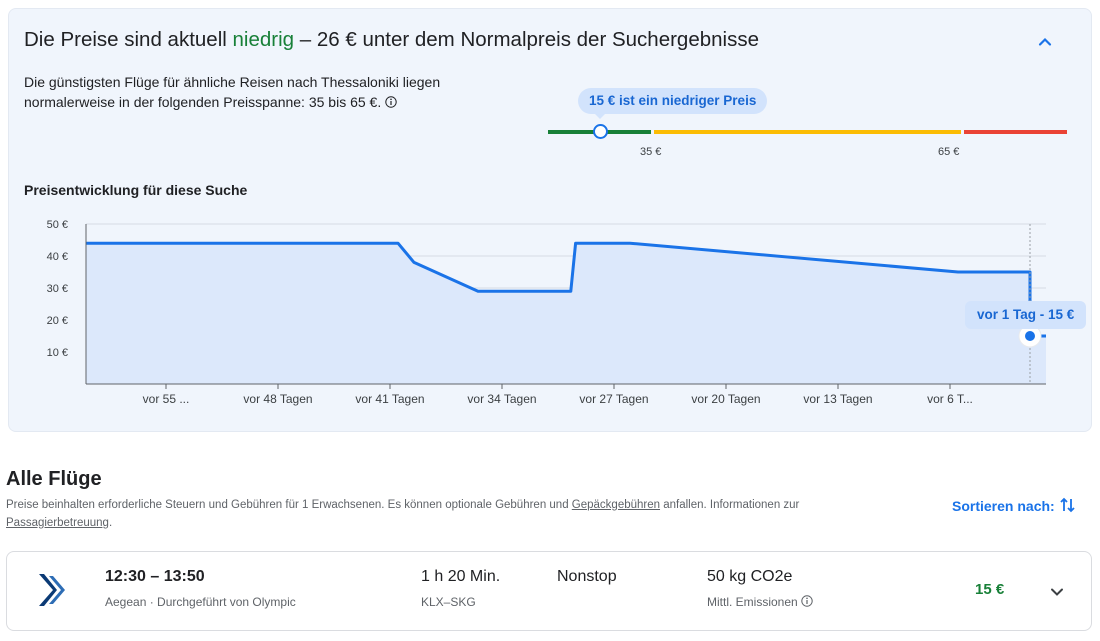 The image size is (1100, 641). Describe the element at coordinates (57, 225) in the screenshot. I see `y-tick-label: 50 €` at that location.